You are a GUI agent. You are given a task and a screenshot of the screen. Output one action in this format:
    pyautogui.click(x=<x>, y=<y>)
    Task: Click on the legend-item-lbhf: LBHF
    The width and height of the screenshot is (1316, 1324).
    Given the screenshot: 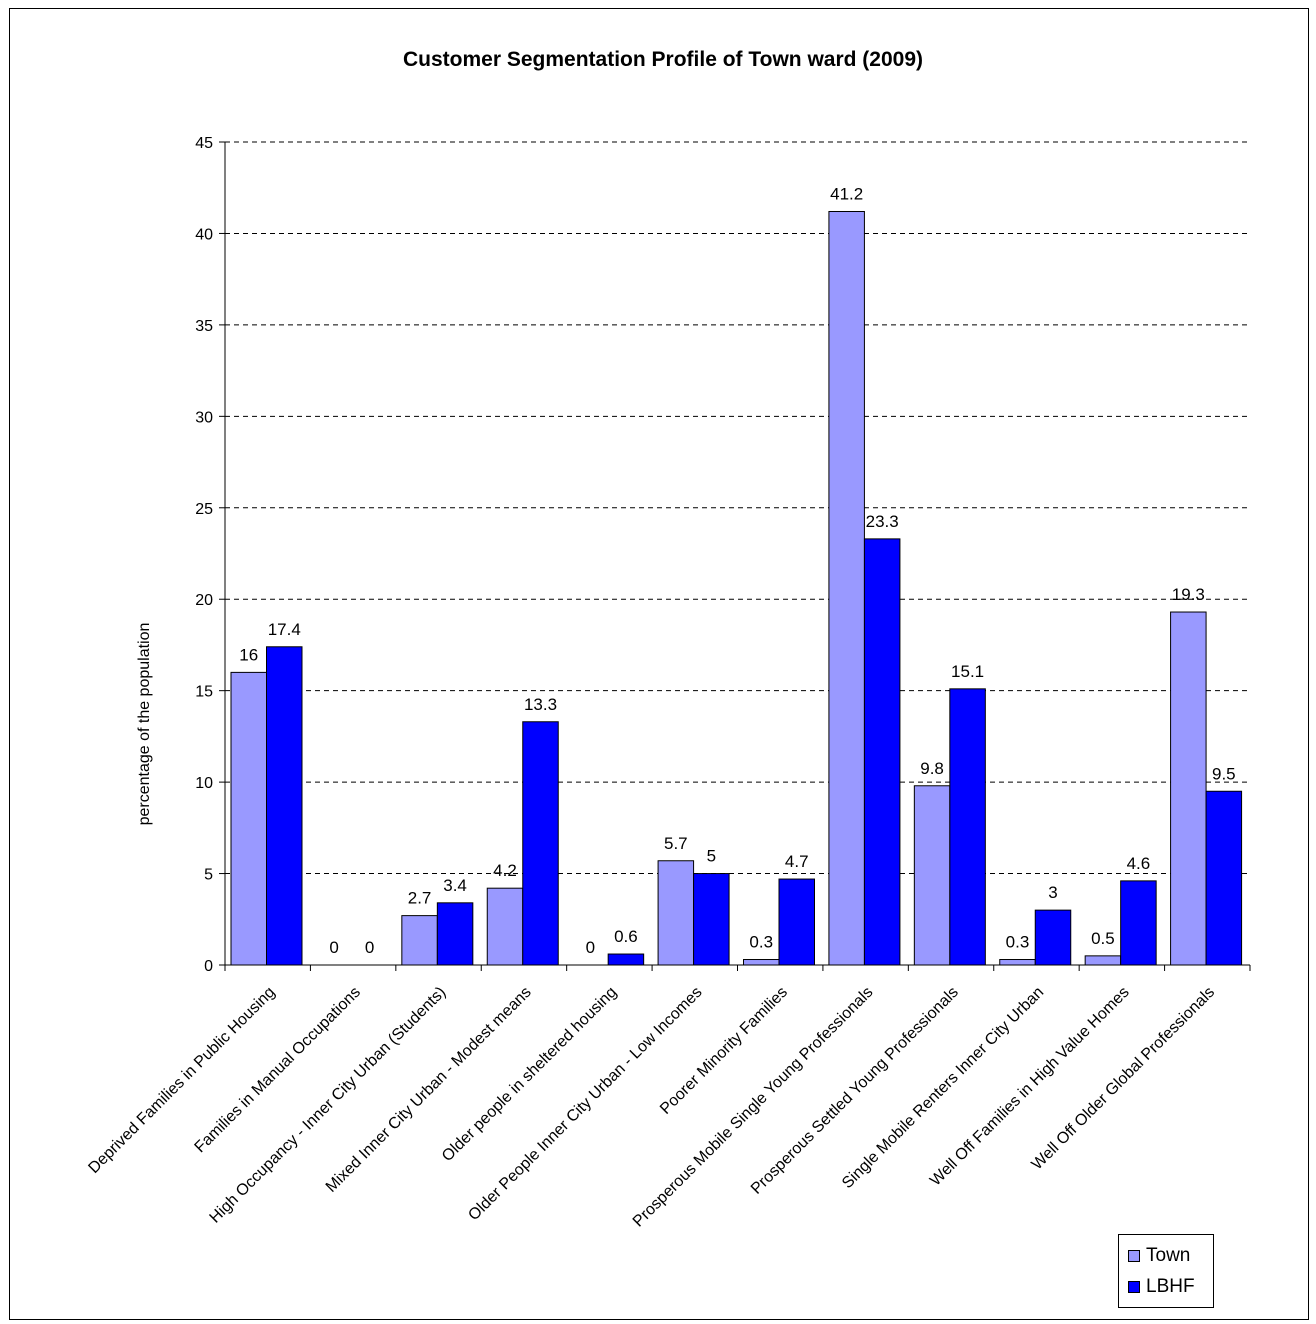 What is the action you would take?
    pyautogui.click(x=1161, y=1287)
    